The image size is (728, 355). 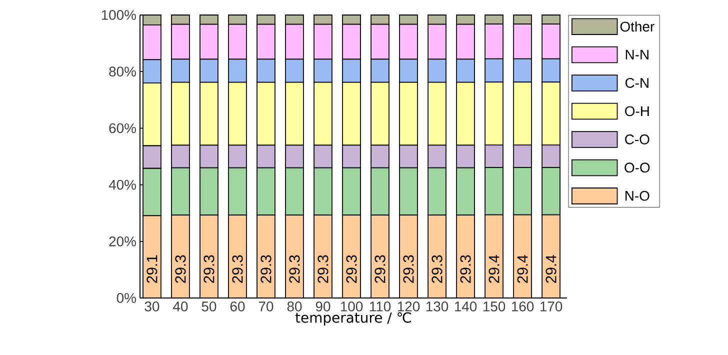 I want to click on y-tick-label: 0%, so click(x=126, y=298).